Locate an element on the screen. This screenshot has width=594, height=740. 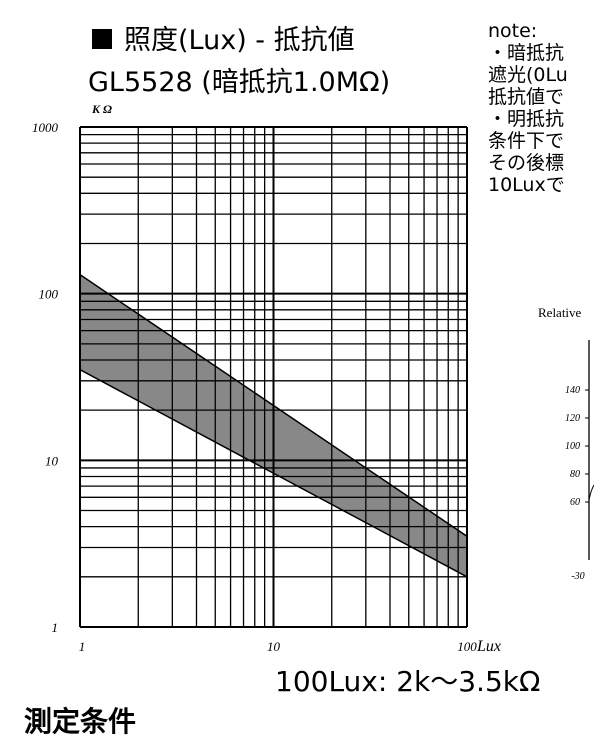
x-axis-label: Lux is located at coordinates (488, 646).